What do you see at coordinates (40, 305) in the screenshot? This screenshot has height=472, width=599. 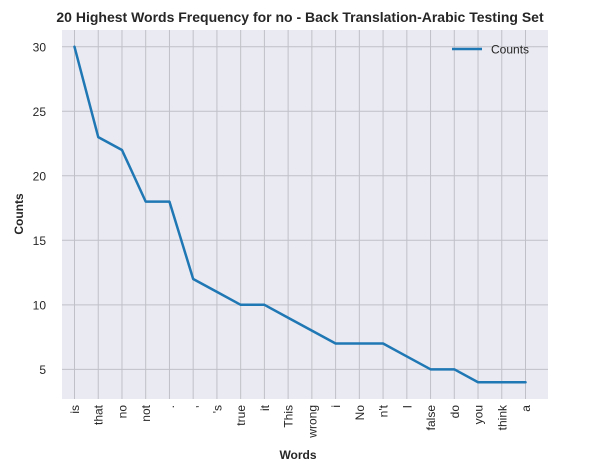 I see `y-tick-label: 10` at bounding box center [40, 305].